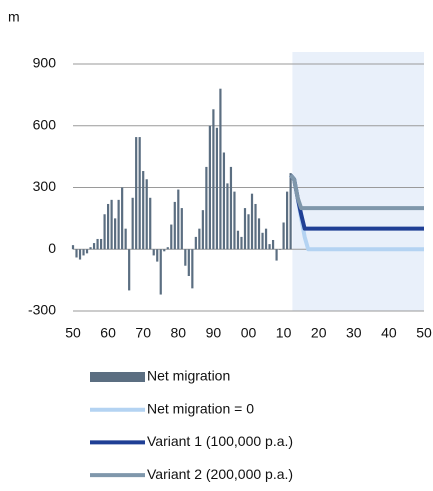  Describe the element at coordinates (214, 333) in the screenshot. I see `x-tick-label: 90` at that location.